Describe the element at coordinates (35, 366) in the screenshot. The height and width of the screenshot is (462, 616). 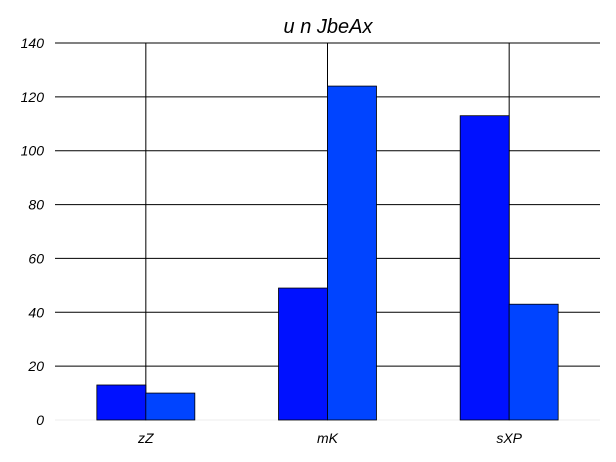
I see `y-tick-label: 20` at that location.